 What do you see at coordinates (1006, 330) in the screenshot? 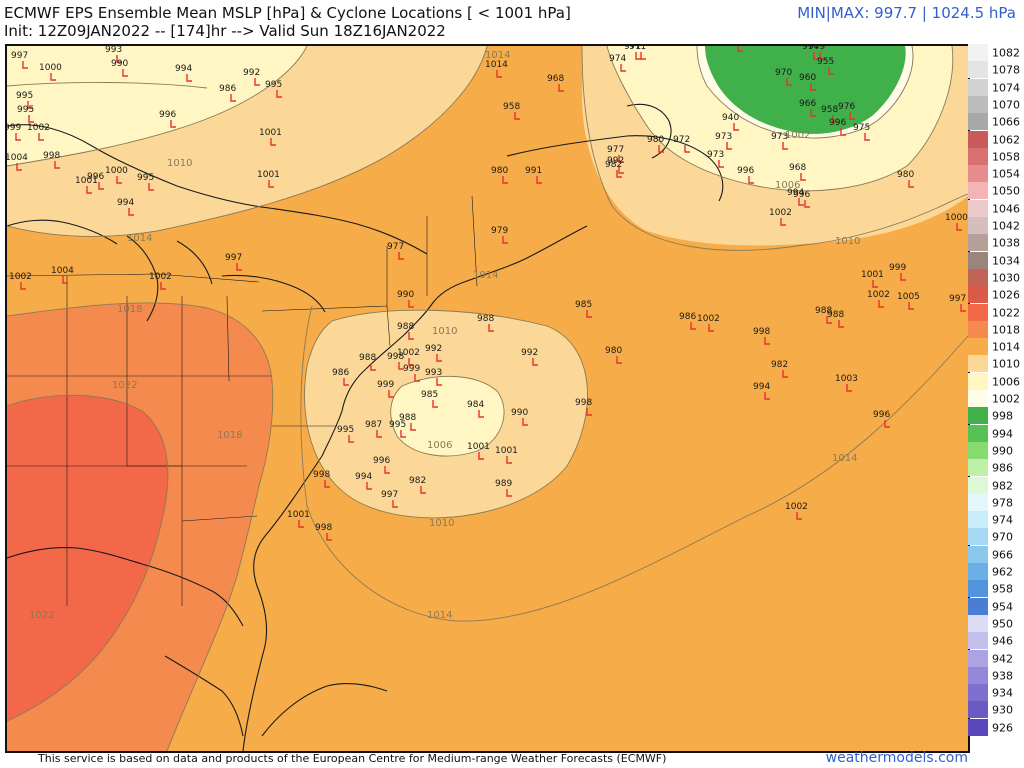
I see `legend-label: 1018` at bounding box center [1006, 330].